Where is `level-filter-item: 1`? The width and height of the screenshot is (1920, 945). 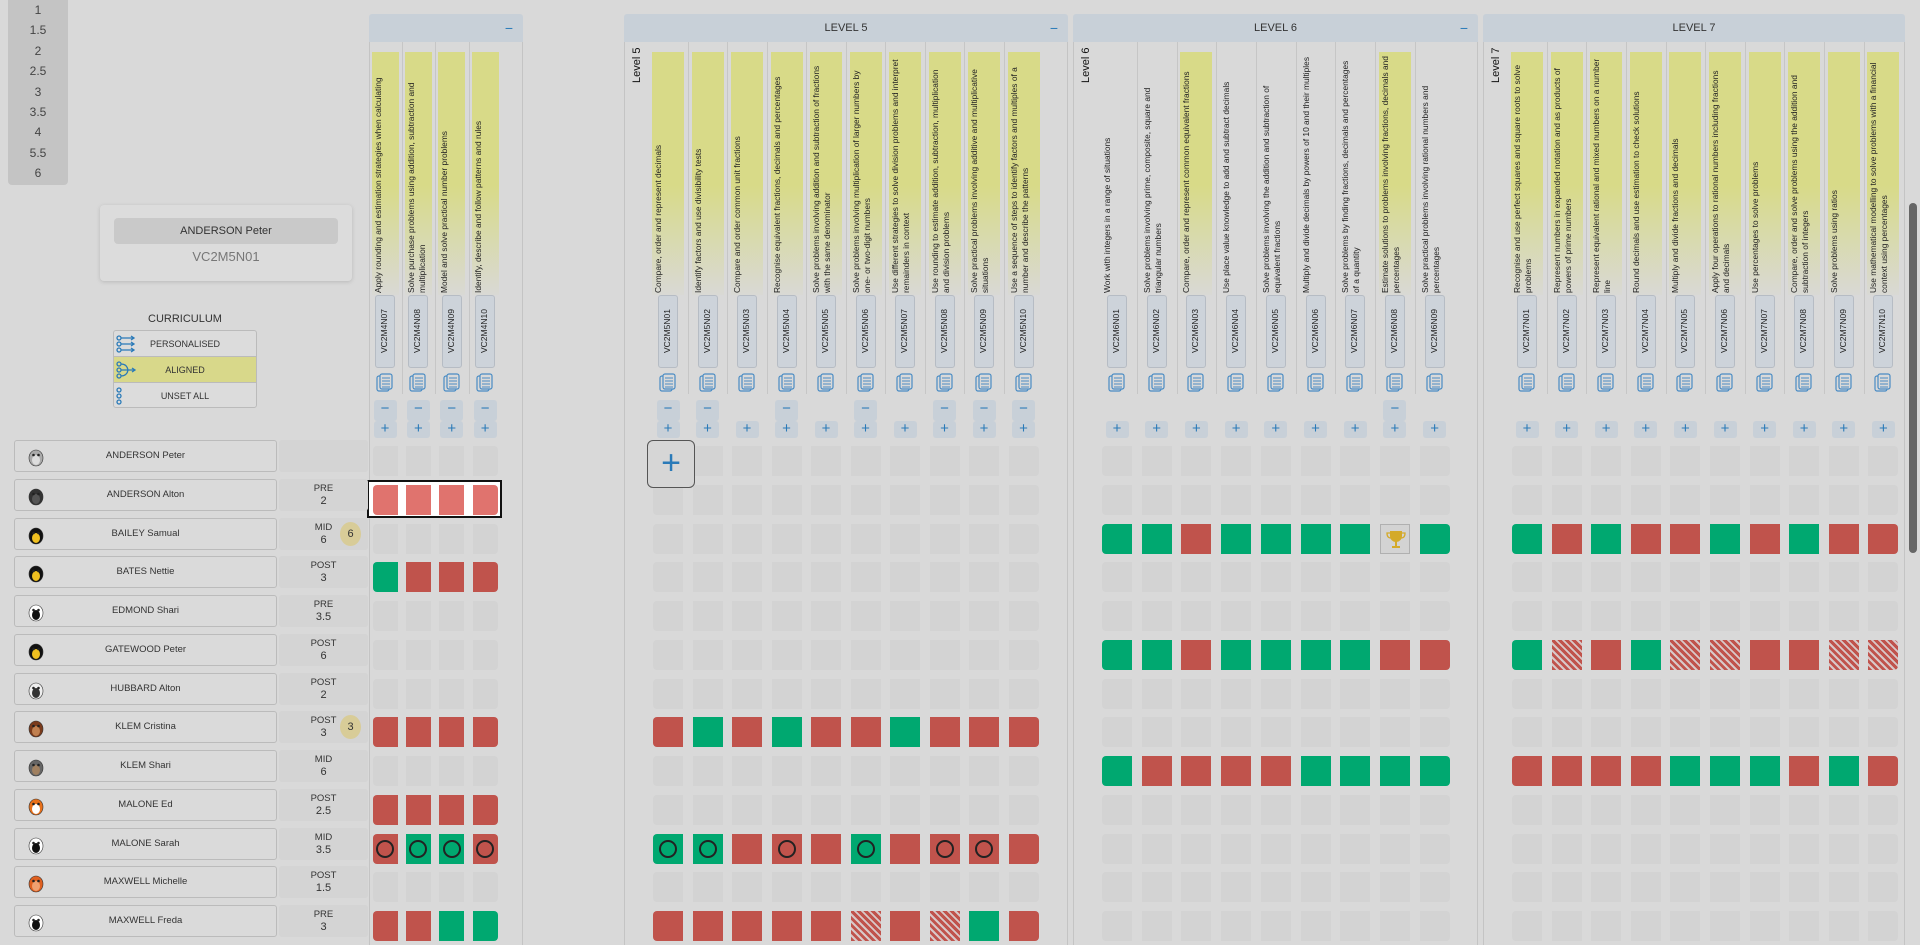
level-filter-item: 1 is located at coordinates (38, 10).